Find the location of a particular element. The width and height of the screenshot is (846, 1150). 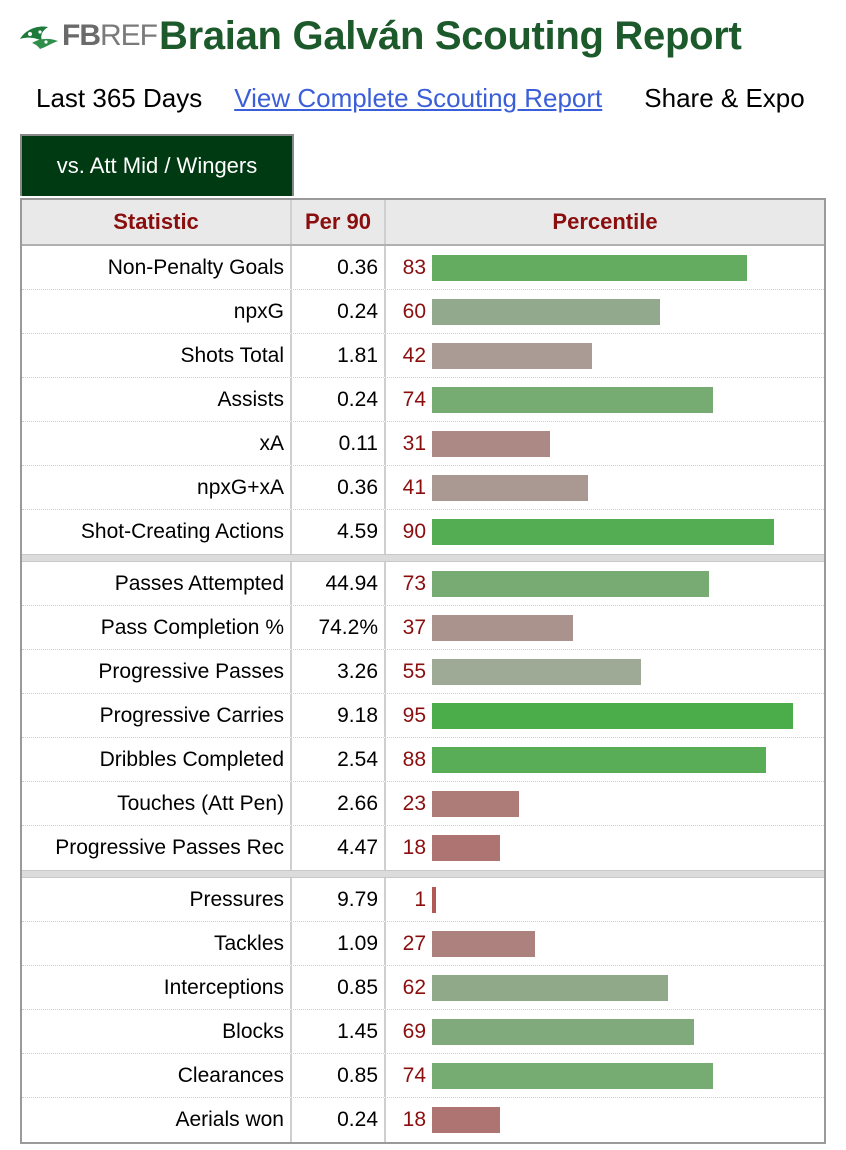

percentile-value: 1 is located at coordinates (420, 899).